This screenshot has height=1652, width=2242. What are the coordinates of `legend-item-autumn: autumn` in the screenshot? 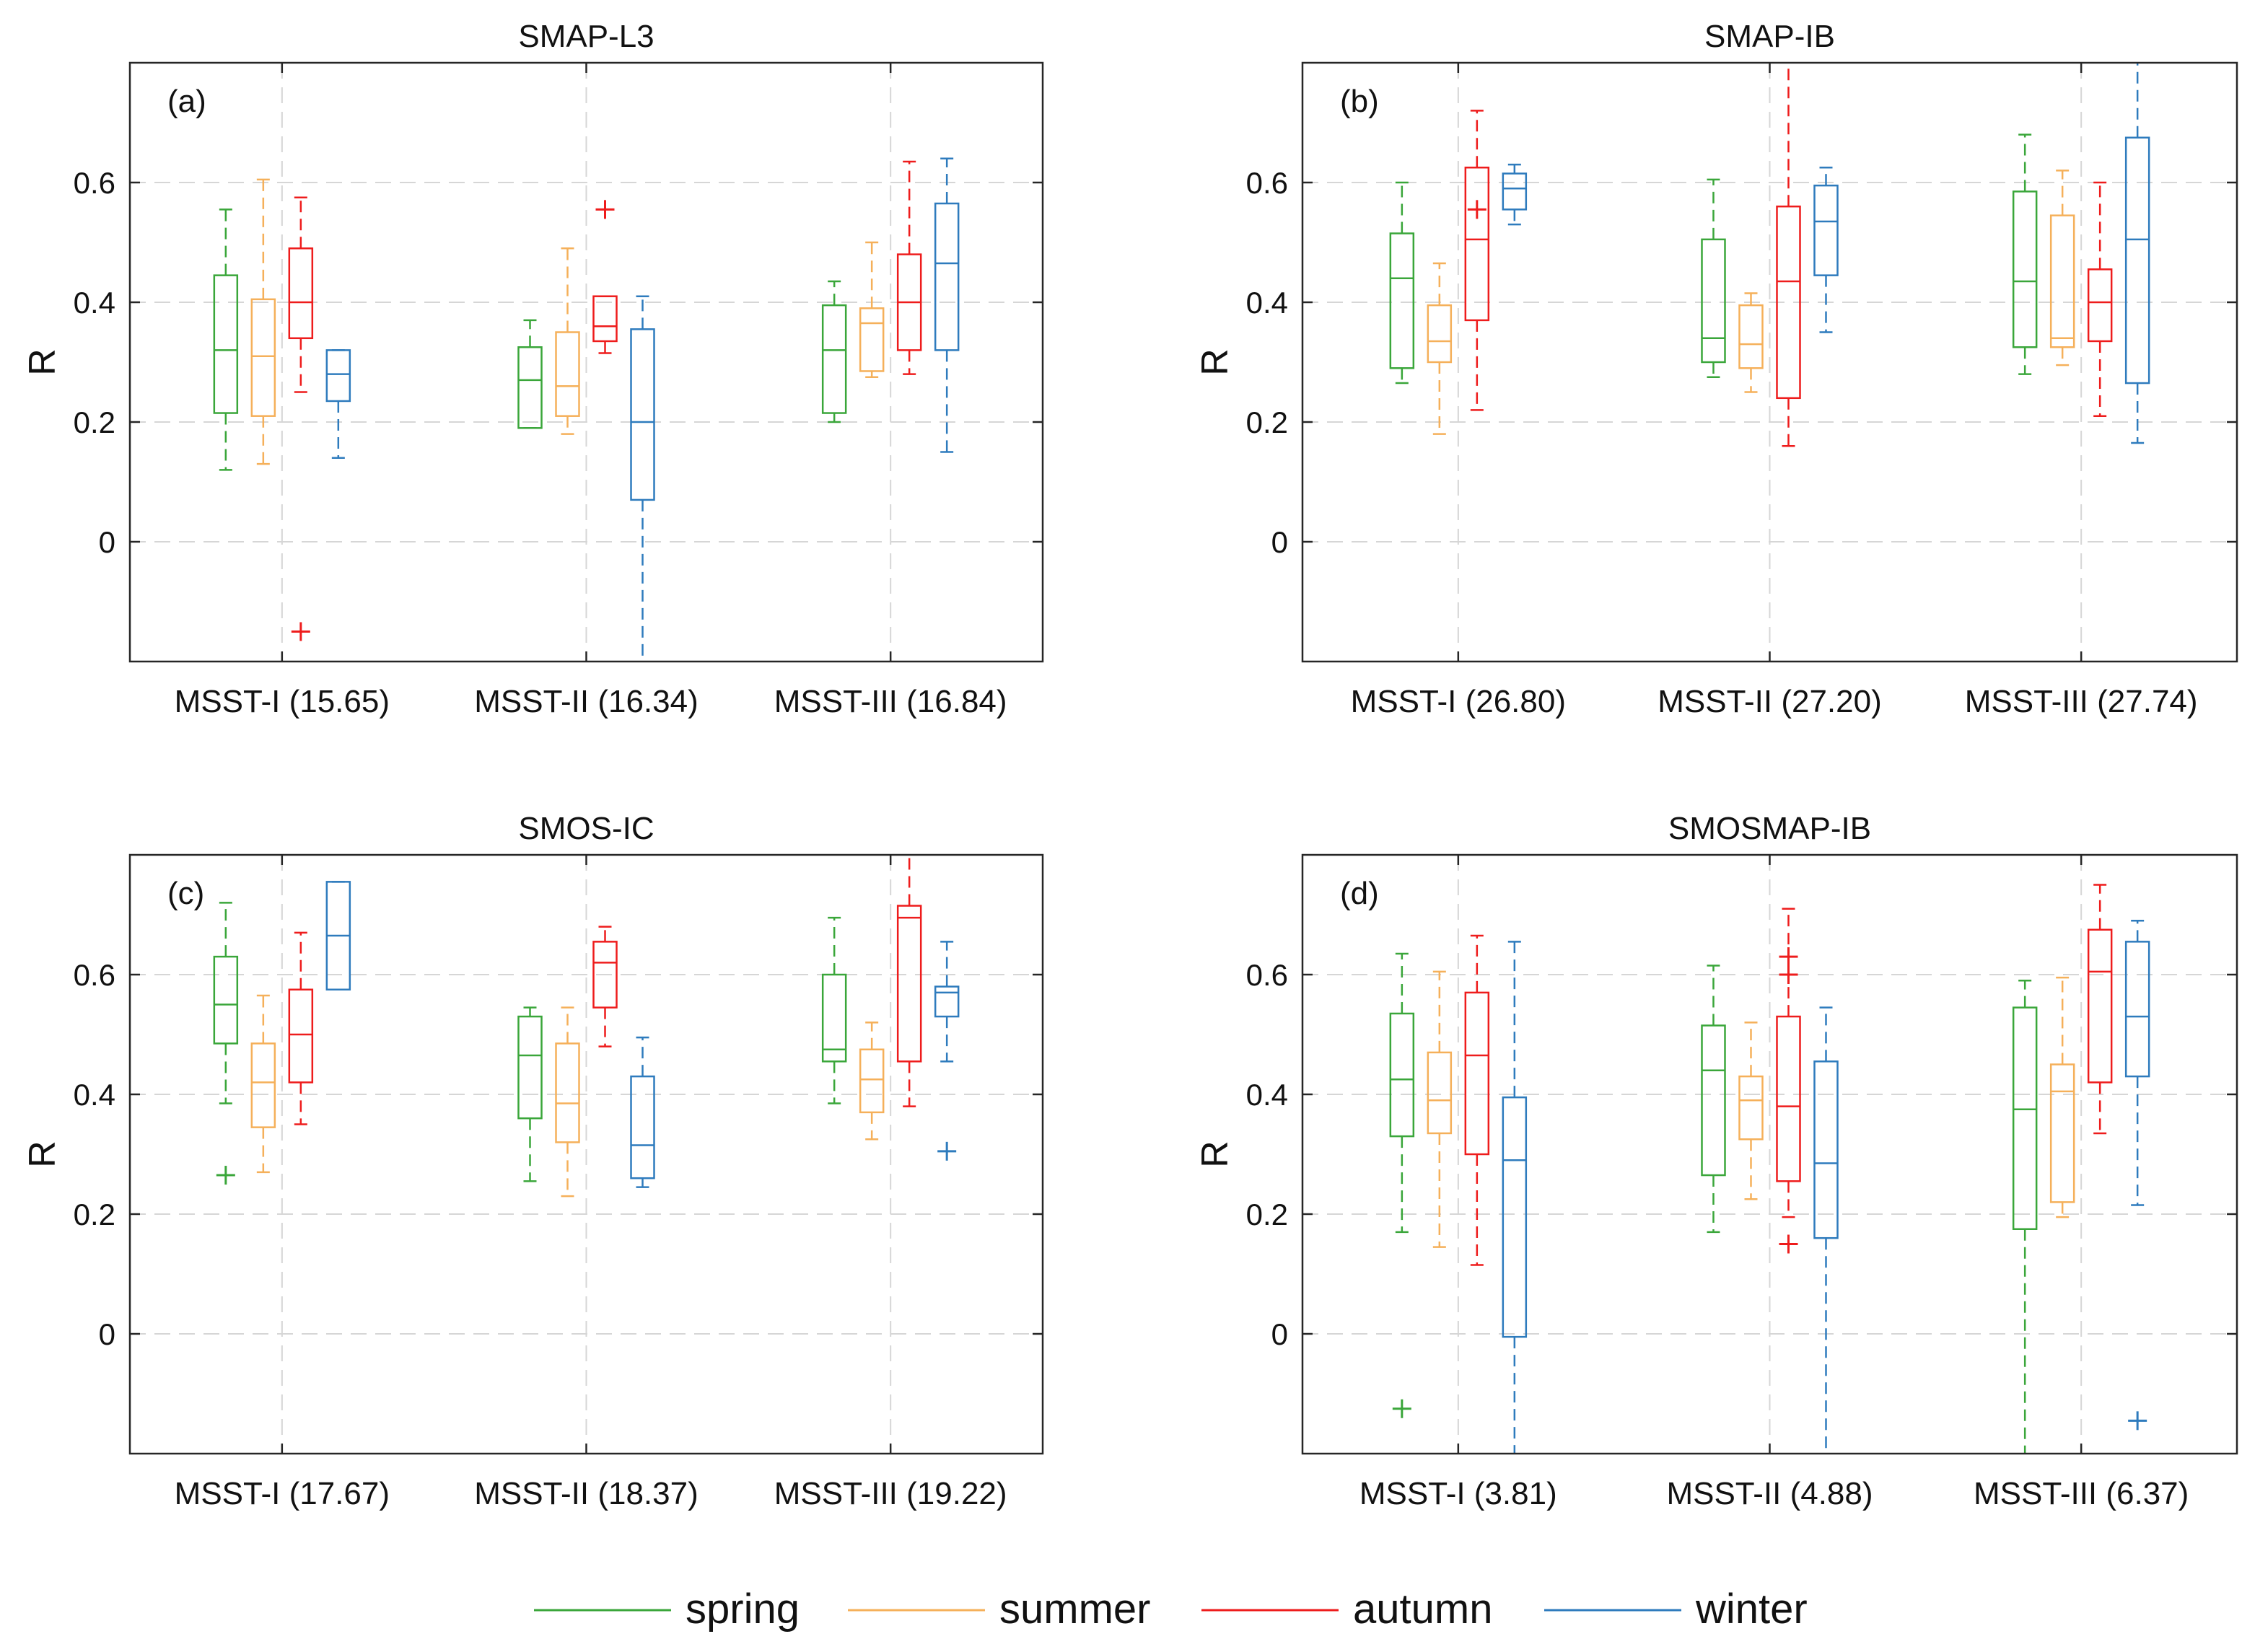 It's located at (1346, 1609).